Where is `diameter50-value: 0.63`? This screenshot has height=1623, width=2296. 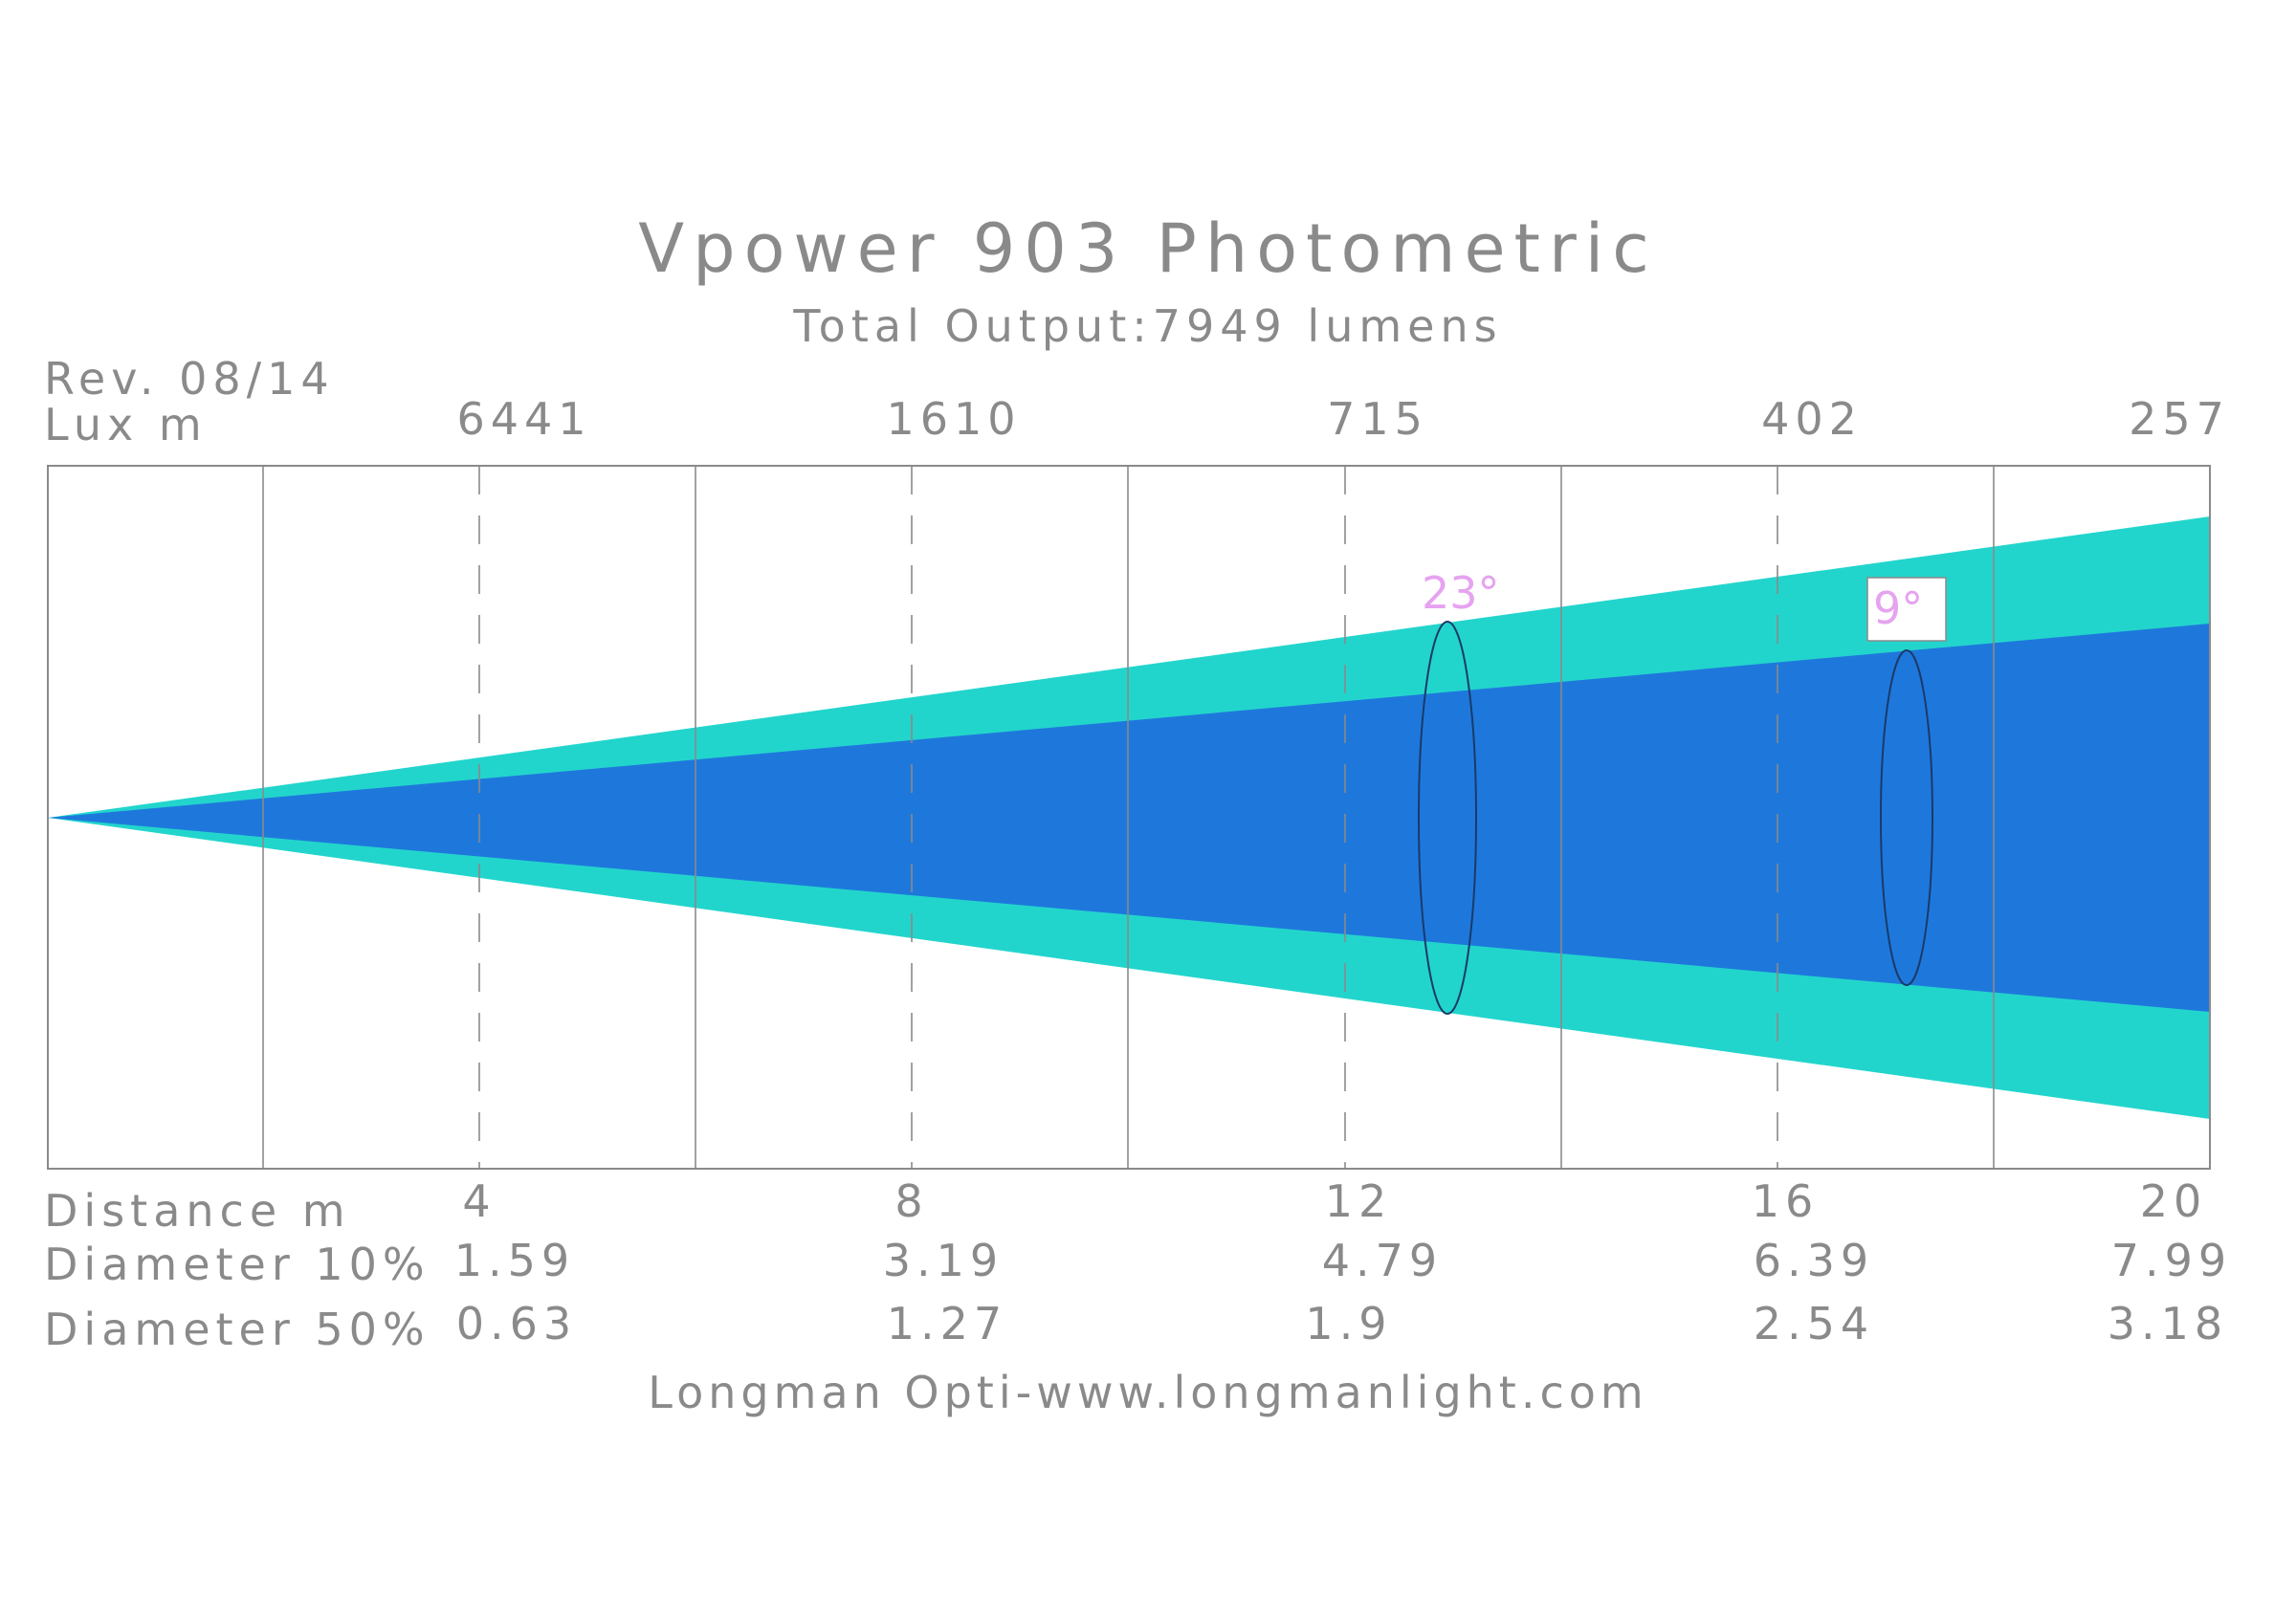
diameter50-value: 0.63 is located at coordinates (517, 1323).